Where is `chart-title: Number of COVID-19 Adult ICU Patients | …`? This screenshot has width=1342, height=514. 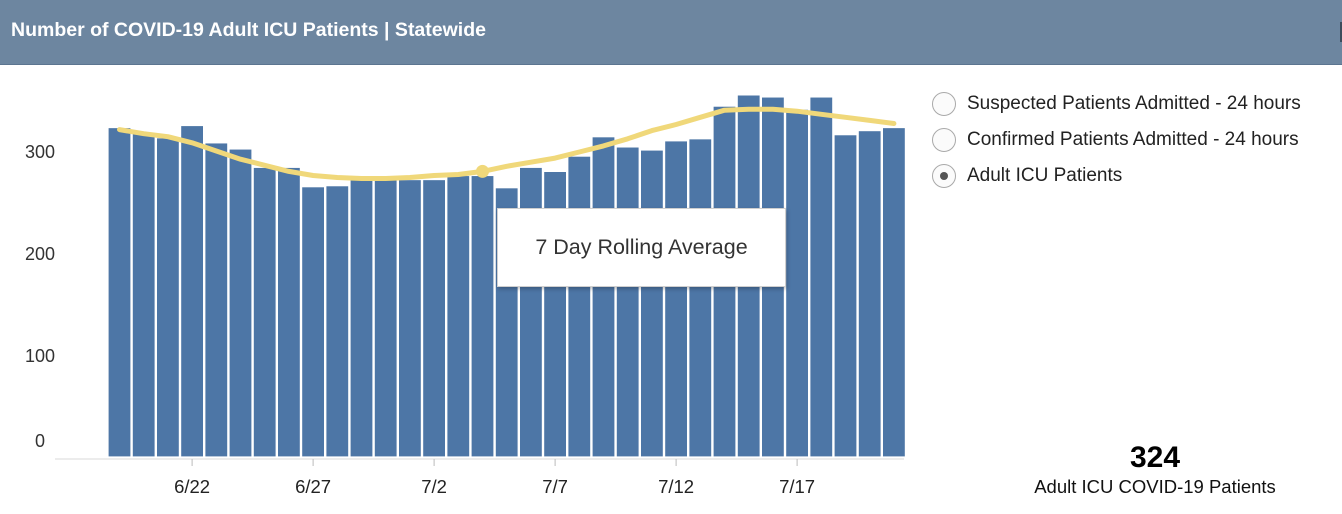
chart-title: Number of COVID-19 Adult ICU Patients | … is located at coordinates (248, 30).